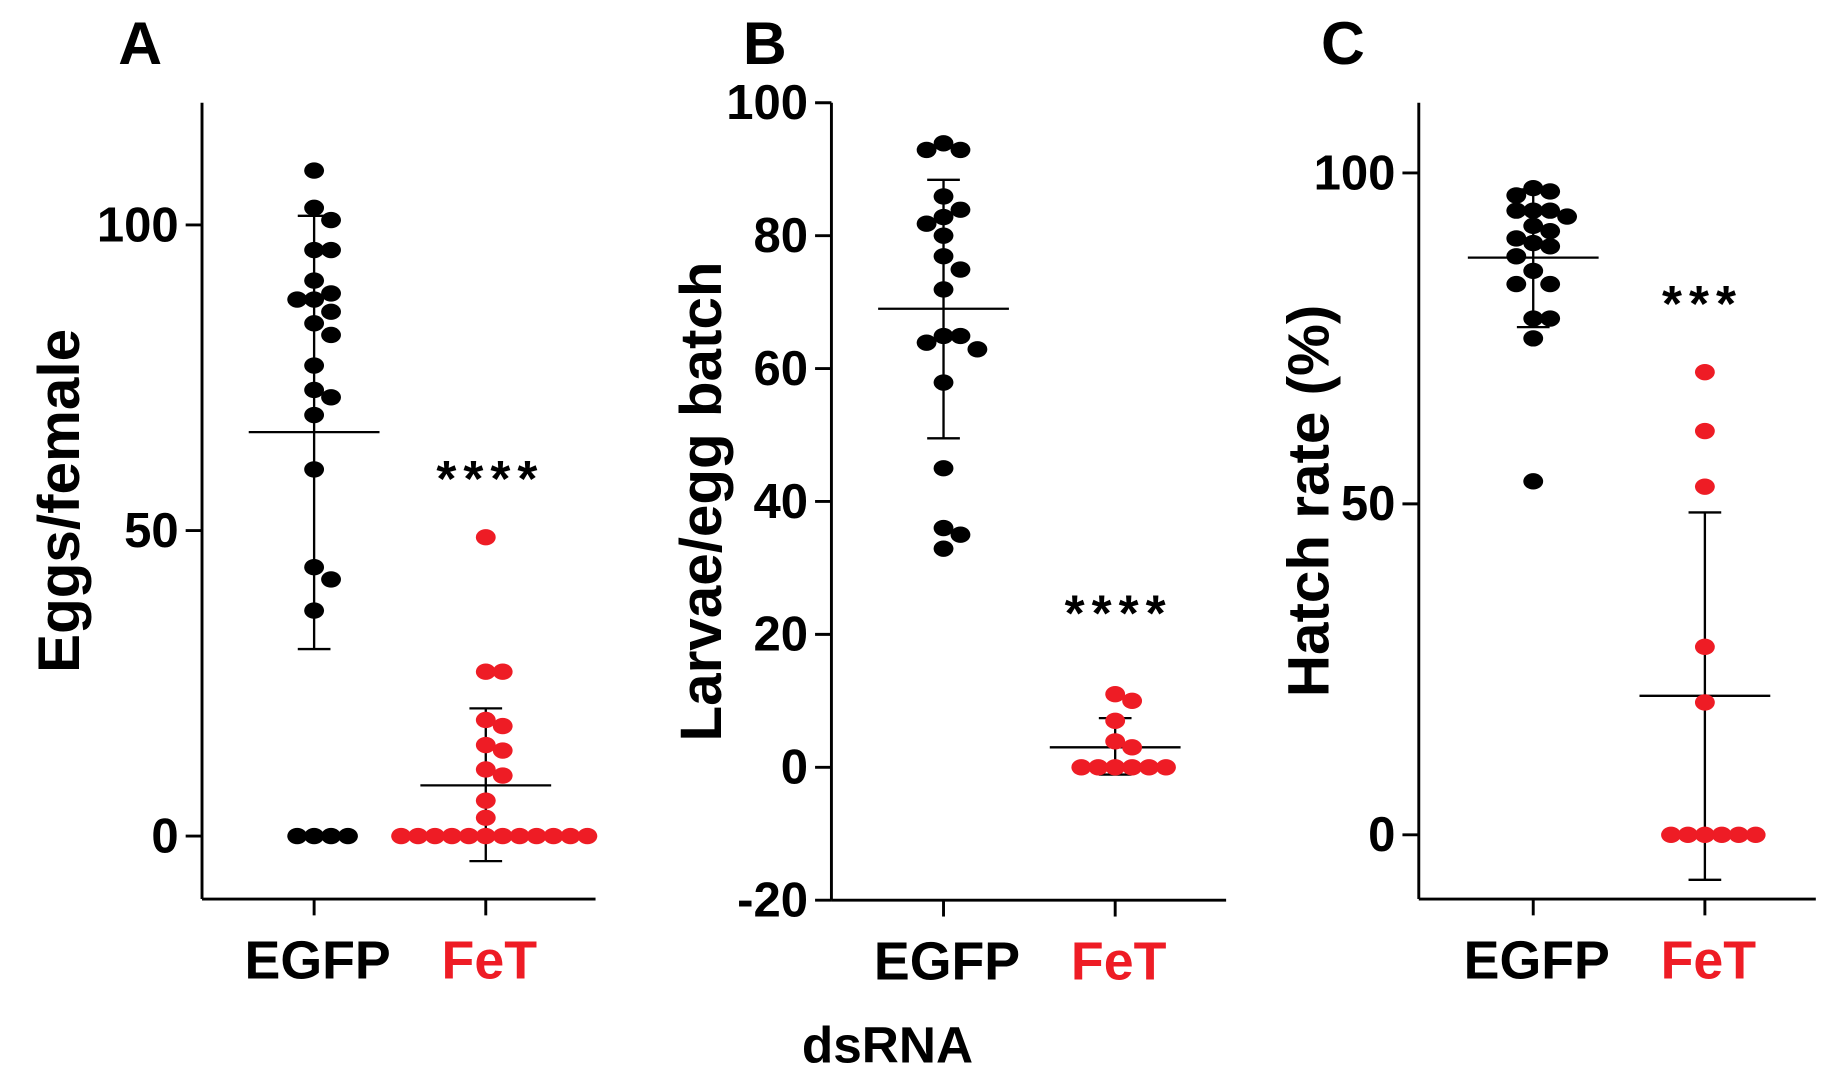 The height and width of the screenshot is (1080, 1831). I want to click on panel-a-y-tick-label: 0, so click(164, 836).